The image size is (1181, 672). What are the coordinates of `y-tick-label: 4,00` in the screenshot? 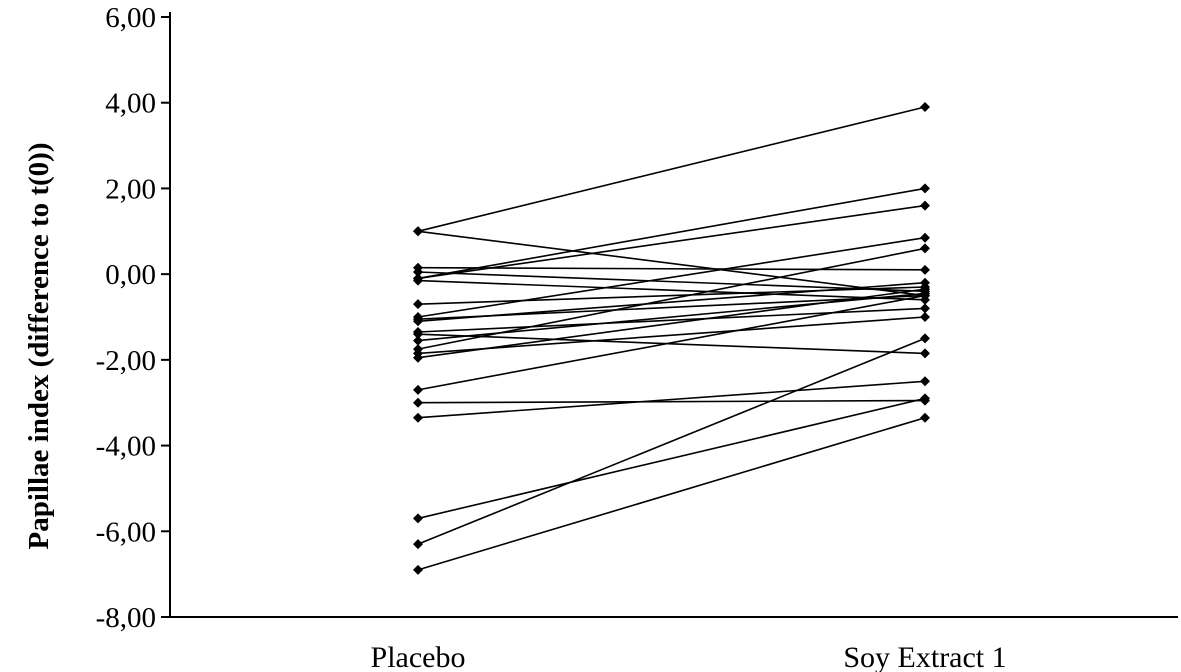 It's located at (130, 104).